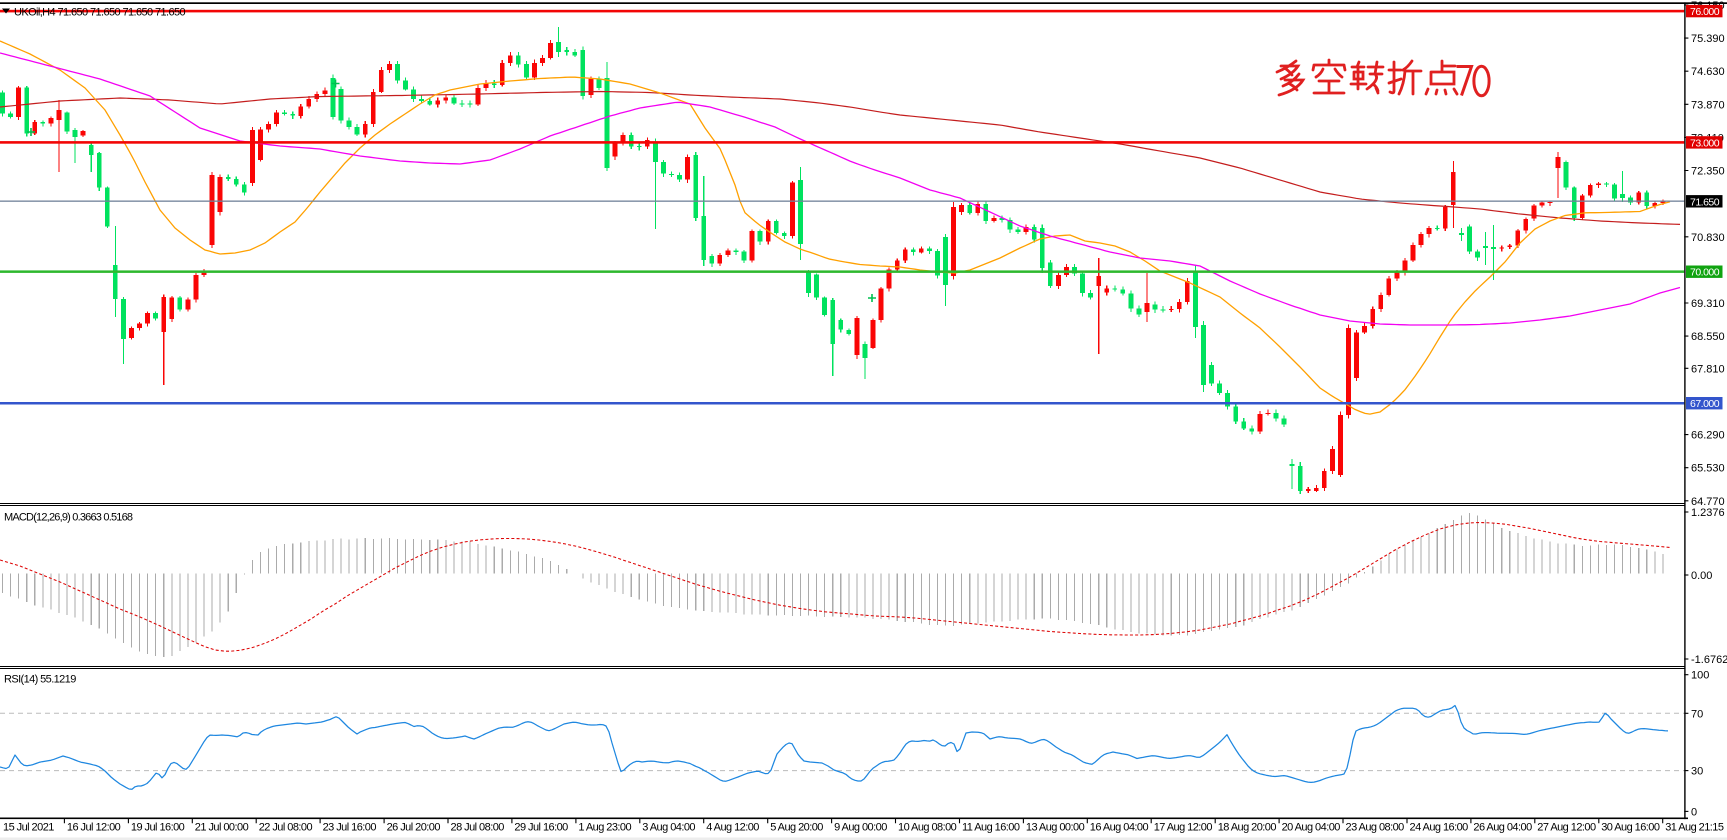  Describe the element at coordinates (94, 828) in the screenshot. I see `svg-text: 16 Jul 12:00` at that location.